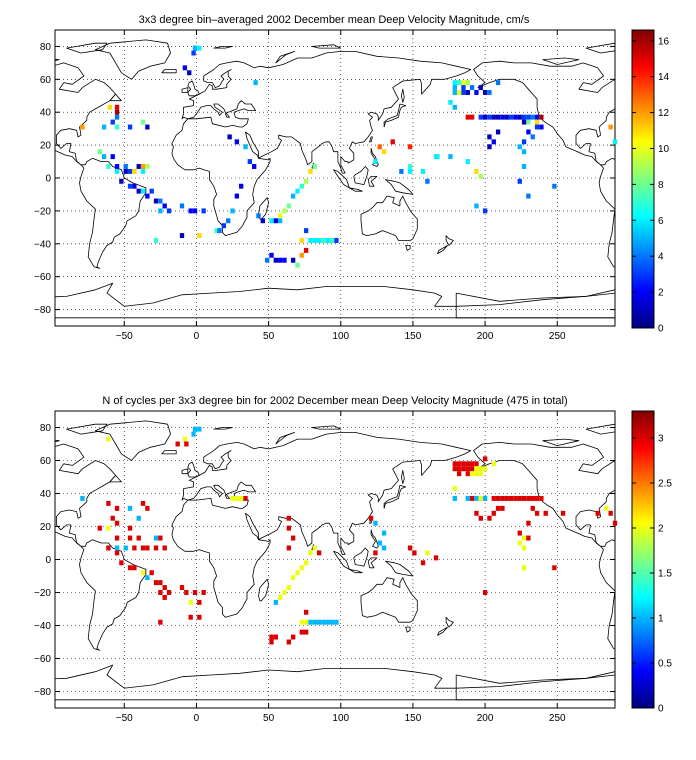 The image size is (696, 760). I want to click on y-tick-label: 20, so click(46, 146).